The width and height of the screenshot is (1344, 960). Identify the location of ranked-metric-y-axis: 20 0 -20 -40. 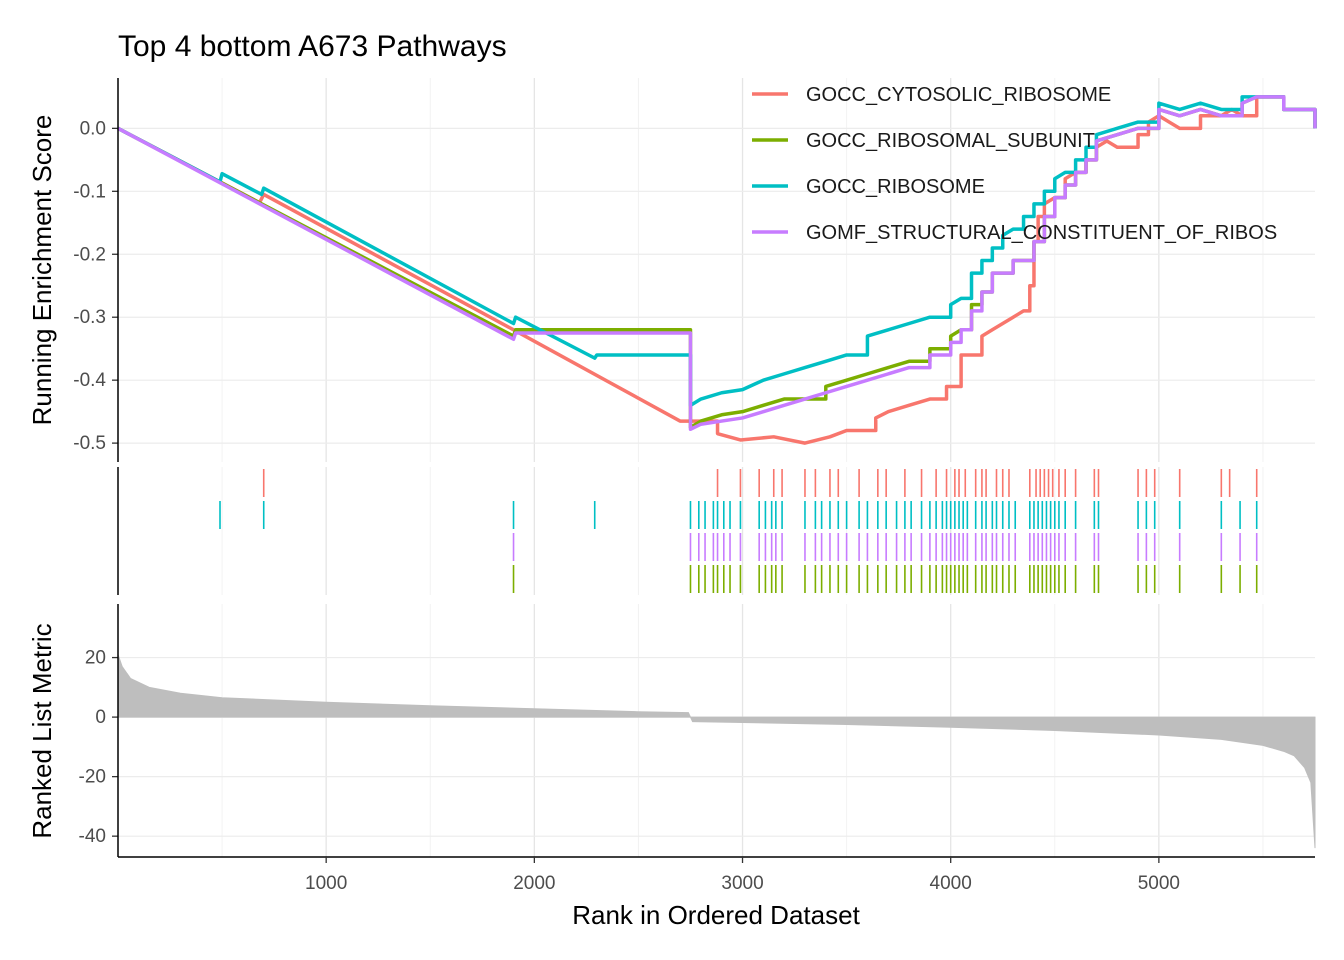
(98, 747).